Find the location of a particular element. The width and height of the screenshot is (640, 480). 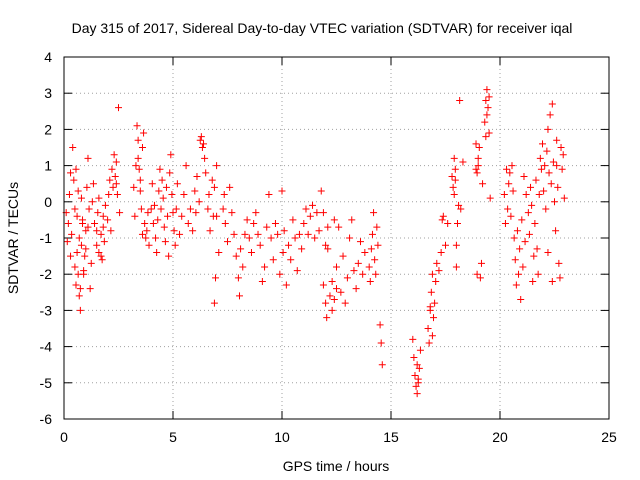

x-tick-label: 25 is located at coordinates (609, 437).